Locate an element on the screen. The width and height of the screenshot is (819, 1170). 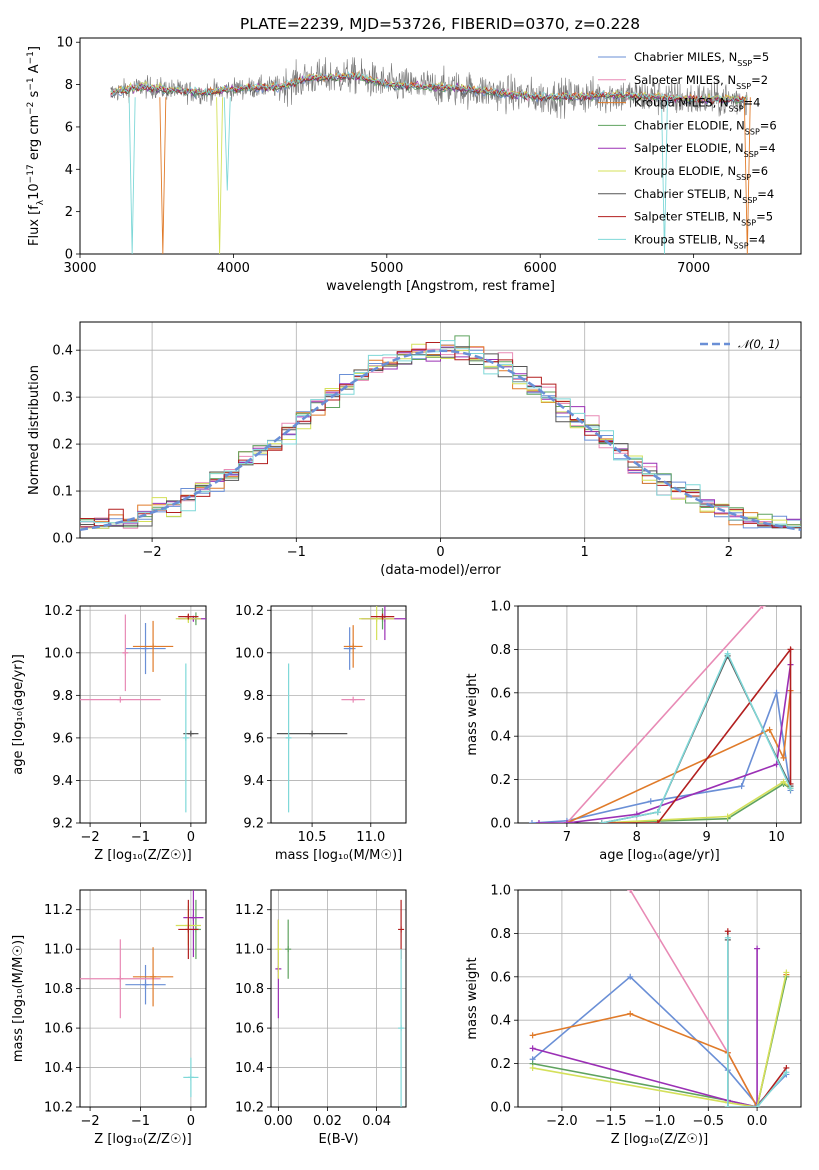
y-tick-label: 2 is located at coordinates (69, 212).